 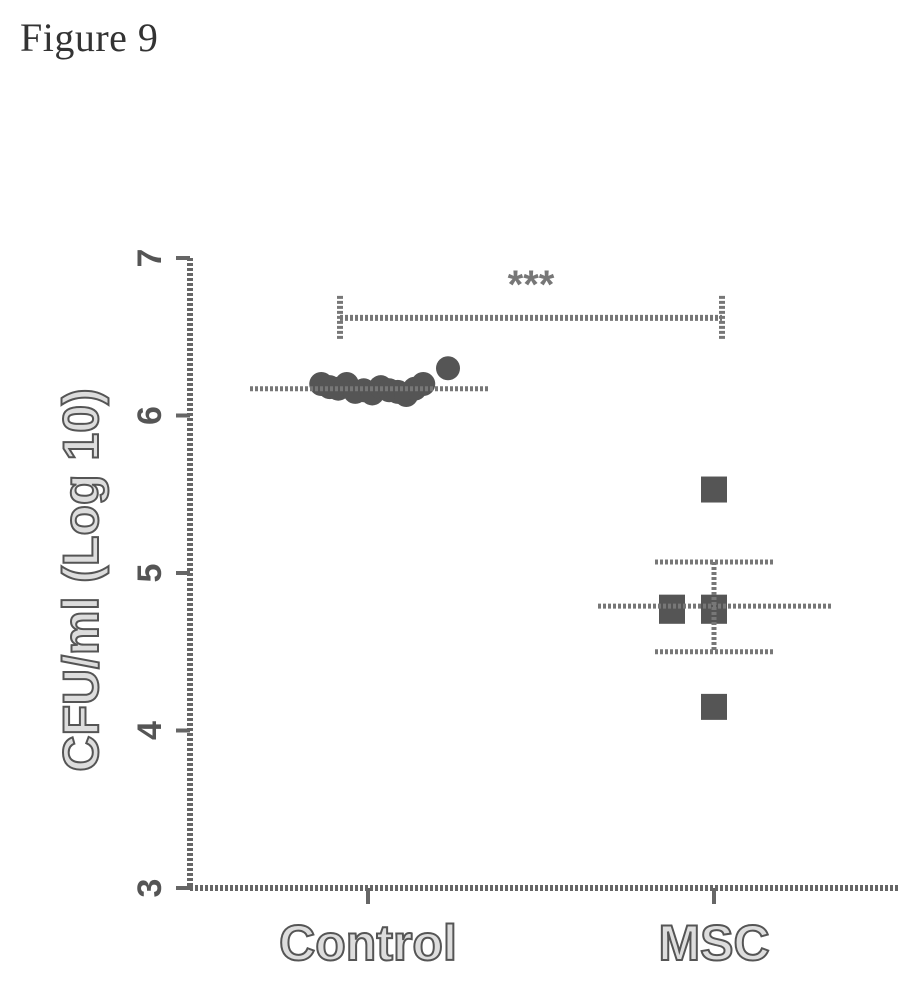 What do you see at coordinates (368, 943) in the screenshot?
I see `x-tick-label: Control` at bounding box center [368, 943].